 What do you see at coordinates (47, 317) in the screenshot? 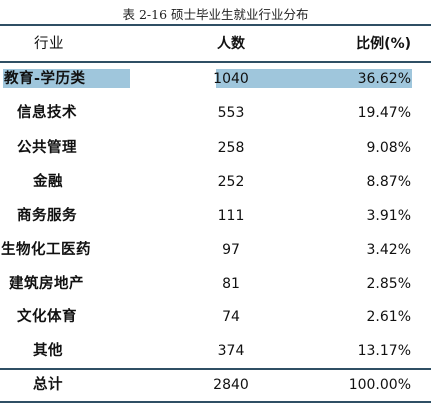
I see `industry-cell: 文化体育` at bounding box center [47, 317].